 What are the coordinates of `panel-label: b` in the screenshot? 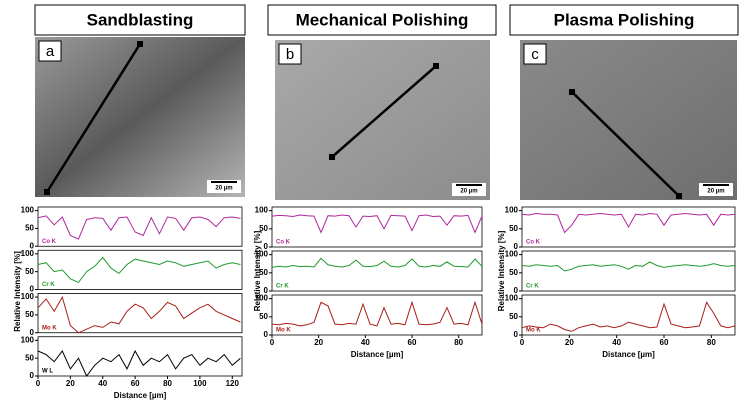 It's located at (290, 54).